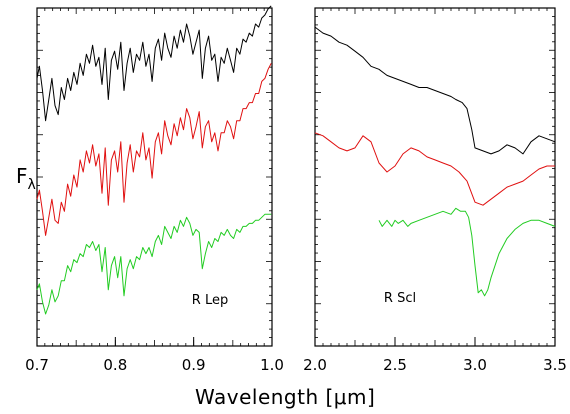  I want to click on x-tick-label: 1.0, so click(272, 365).